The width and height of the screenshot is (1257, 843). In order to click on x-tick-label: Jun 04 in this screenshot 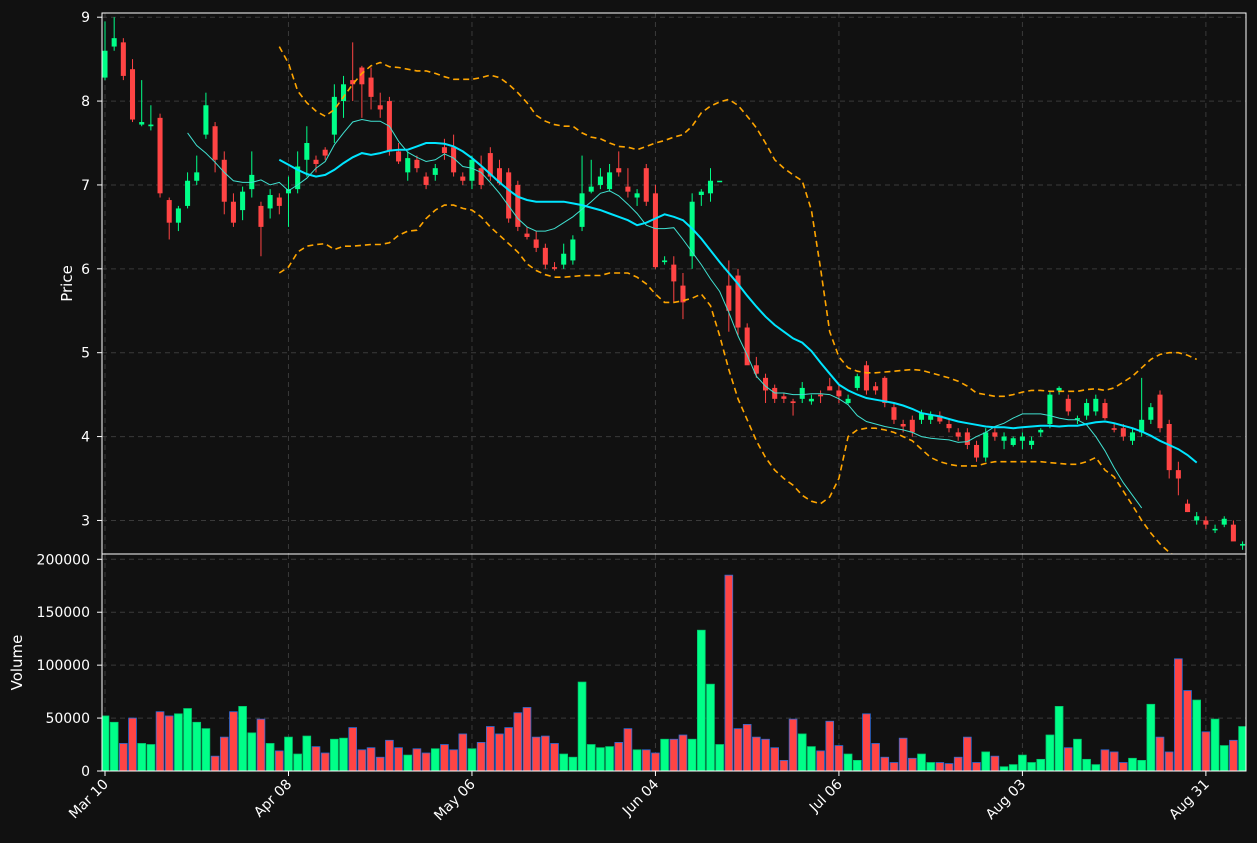, I will do `click(640, 797)`.